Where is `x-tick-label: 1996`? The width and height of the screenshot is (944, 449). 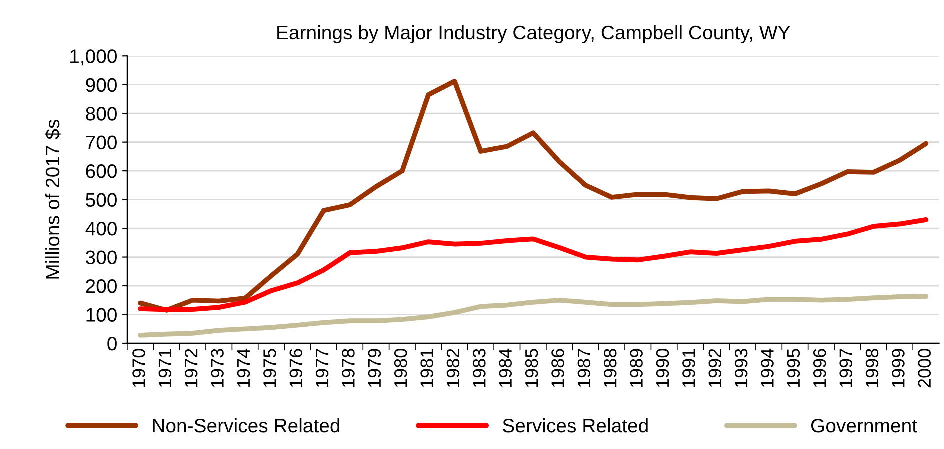 x-tick-label: 1996 is located at coordinates (819, 368).